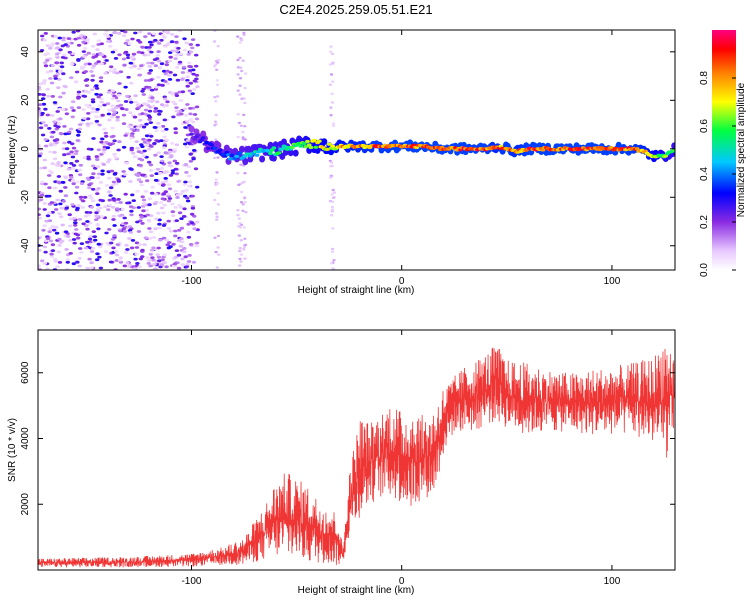 The height and width of the screenshot is (600, 750). I want to click on colorbar-tick-label: 0.6, so click(704, 126).